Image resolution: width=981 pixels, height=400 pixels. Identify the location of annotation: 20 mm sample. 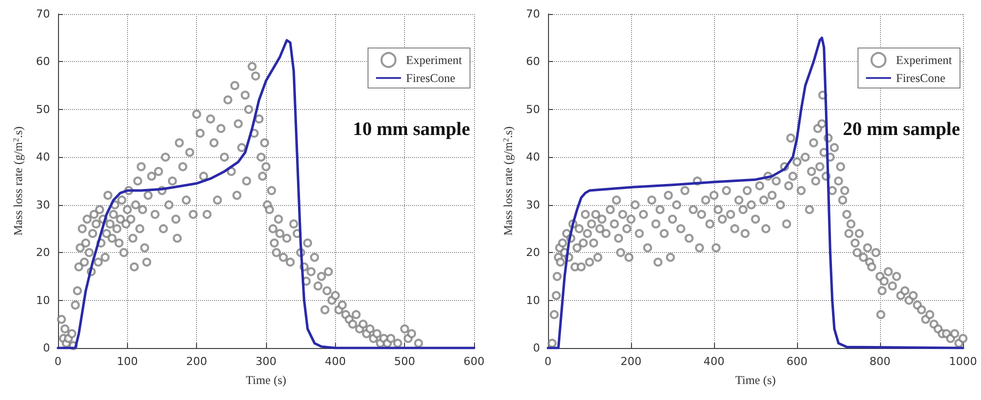
(901, 129).